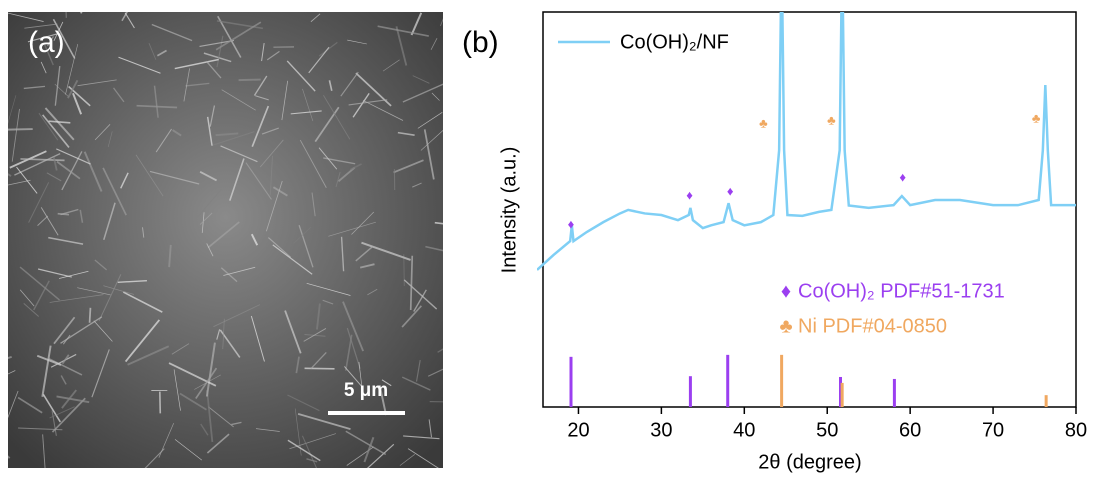 This screenshot has width=1095, height=486. What do you see at coordinates (578, 430) in the screenshot?
I see `x-tick-label: 20` at bounding box center [578, 430].